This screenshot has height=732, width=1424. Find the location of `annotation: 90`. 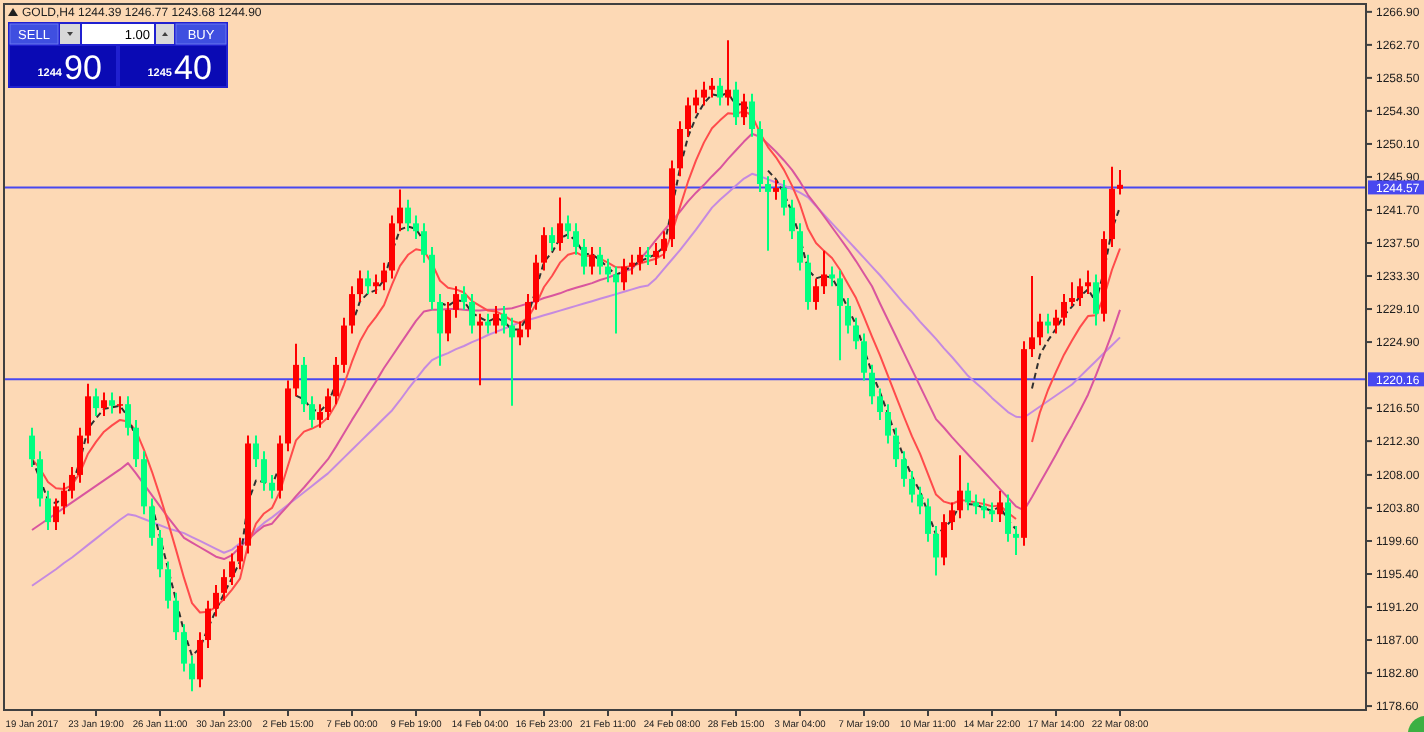

annotation: 90 is located at coordinates (83, 68).